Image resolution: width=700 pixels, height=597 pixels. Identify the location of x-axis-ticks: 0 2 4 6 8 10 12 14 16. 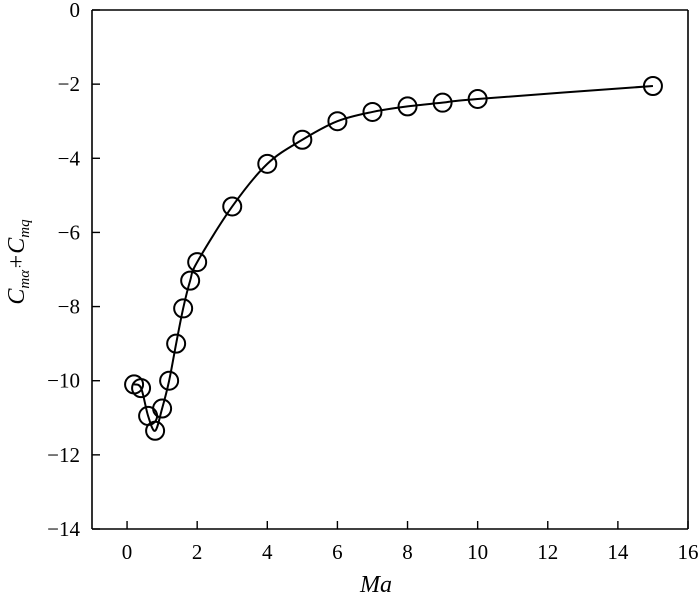
(410, 542).